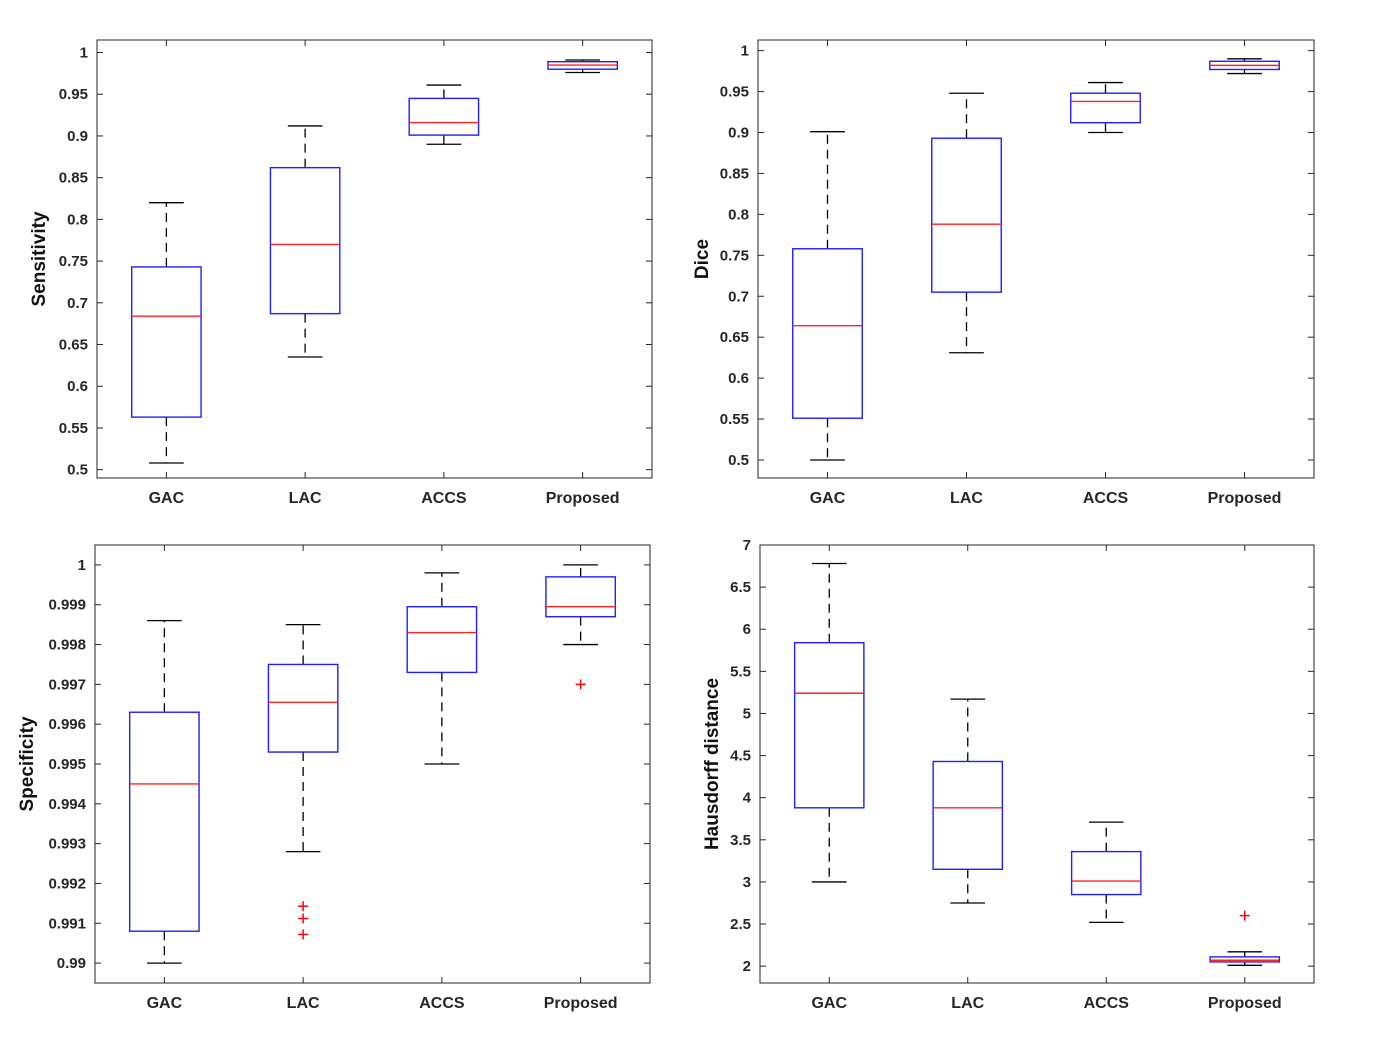  What do you see at coordinates (67, 844) in the screenshot?
I see `y-tick-label: 0.993` at bounding box center [67, 844].